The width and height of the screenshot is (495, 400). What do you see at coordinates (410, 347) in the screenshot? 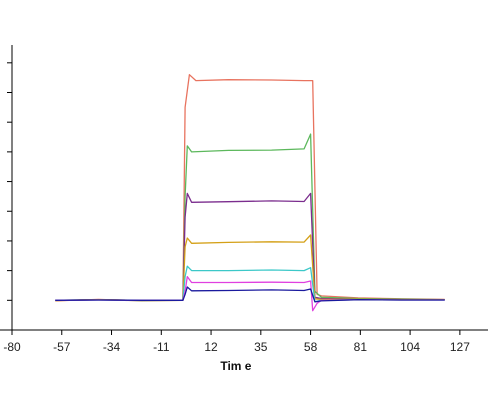
I see `x-tick-label: 104` at bounding box center [410, 347].